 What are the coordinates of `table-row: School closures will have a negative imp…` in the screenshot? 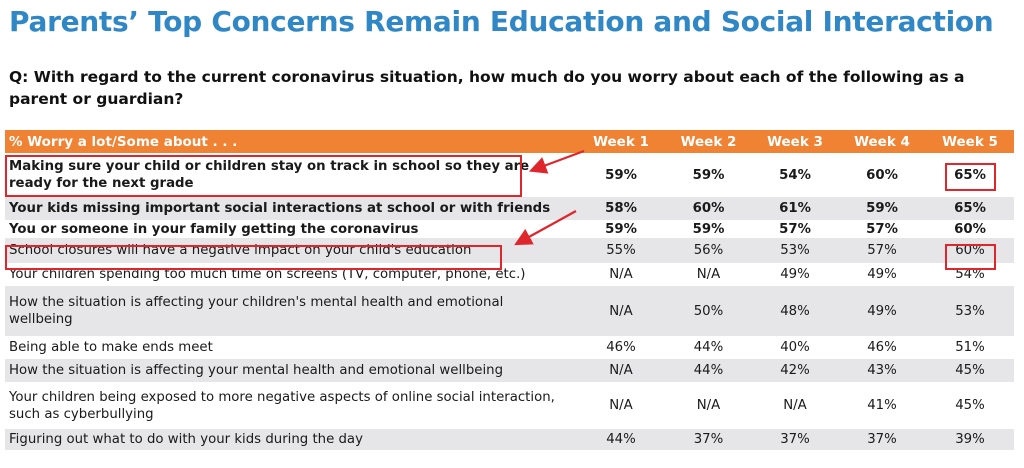 It's located at (509, 250).